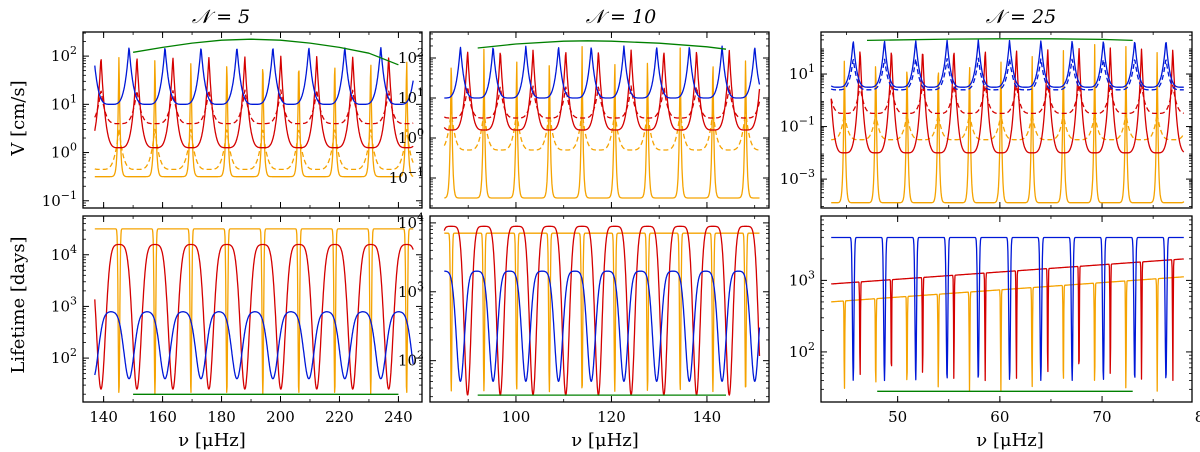 This screenshot has width=1200, height=452. I want to click on bot-0-frame, so click(252, 309).